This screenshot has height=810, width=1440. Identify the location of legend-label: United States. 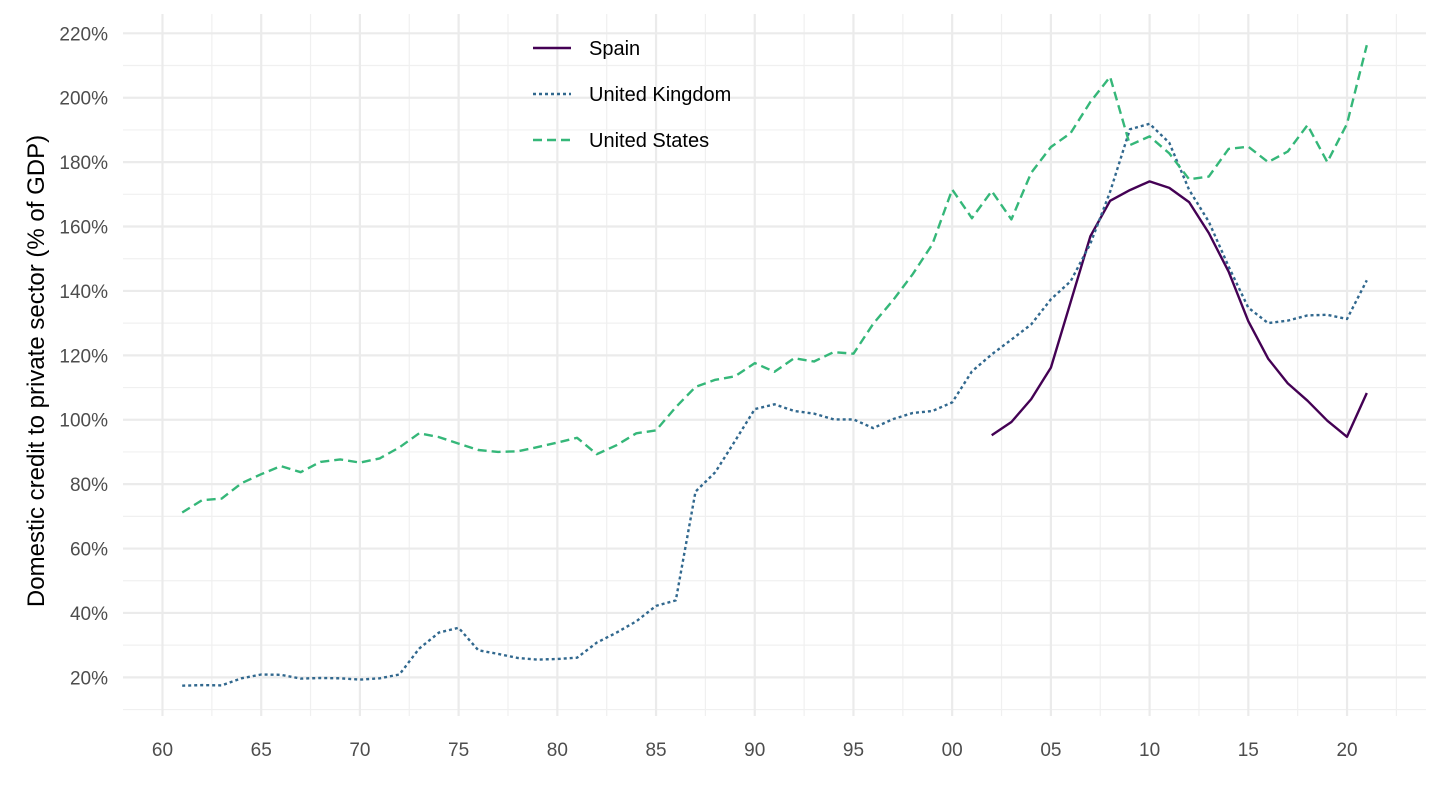
(649, 141).